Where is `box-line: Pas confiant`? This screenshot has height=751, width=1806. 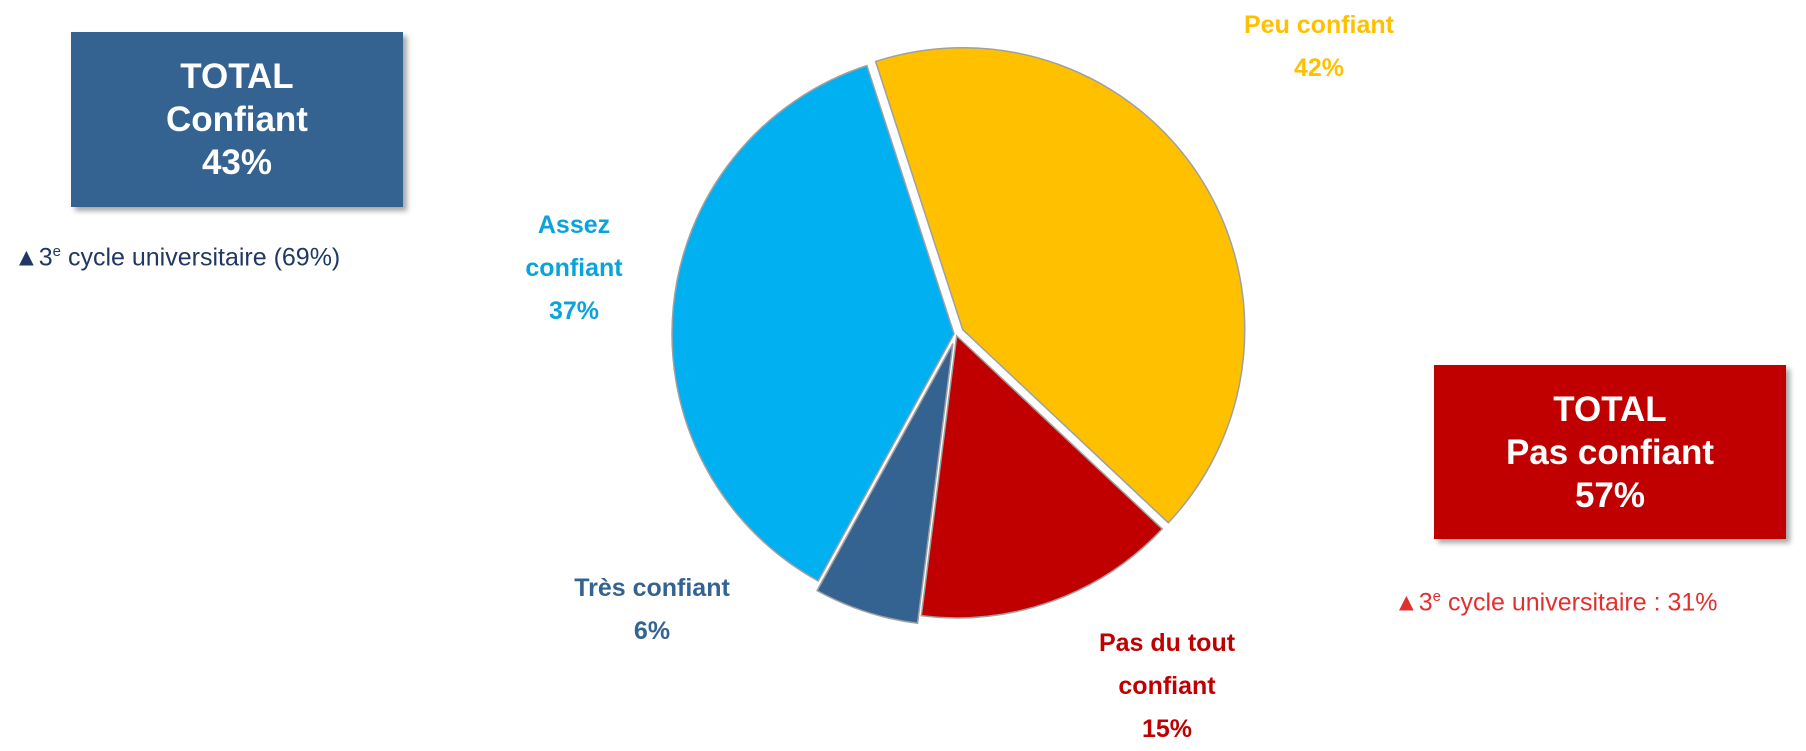
box-line: Pas confiant is located at coordinates (1610, 452).